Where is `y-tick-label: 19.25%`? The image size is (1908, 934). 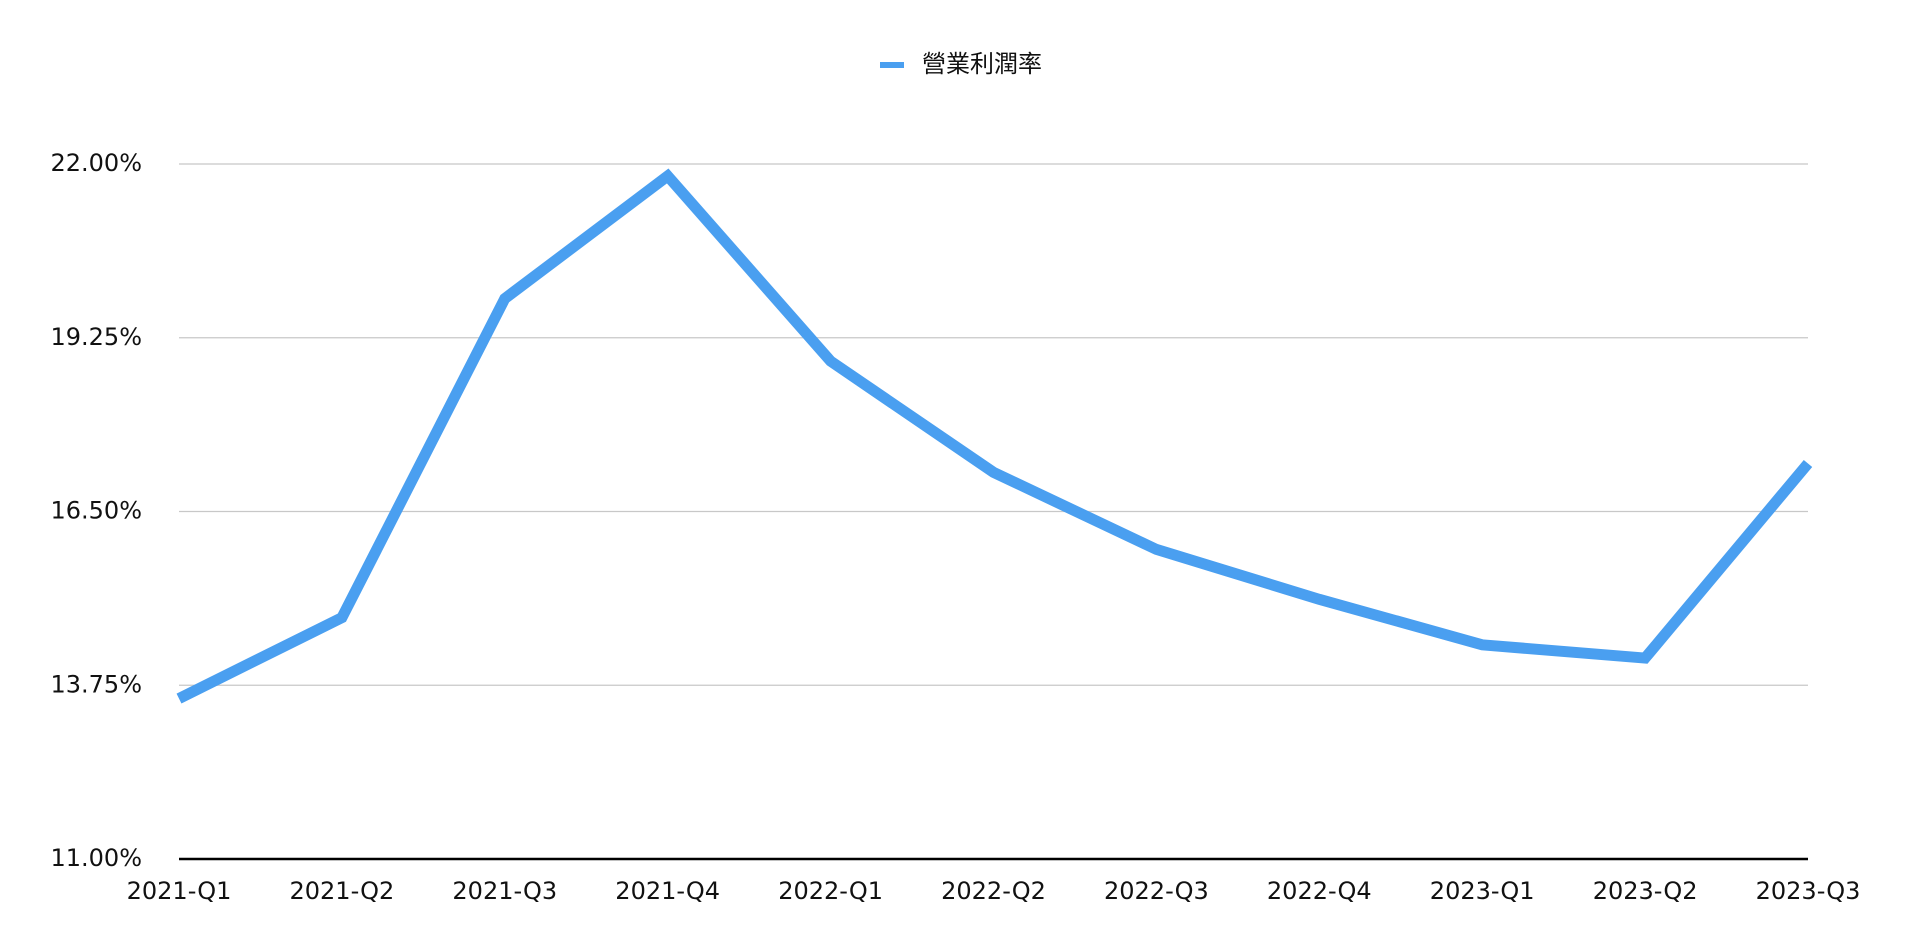 y-tick-label: 19.25% is located at coordinates (96, 337).